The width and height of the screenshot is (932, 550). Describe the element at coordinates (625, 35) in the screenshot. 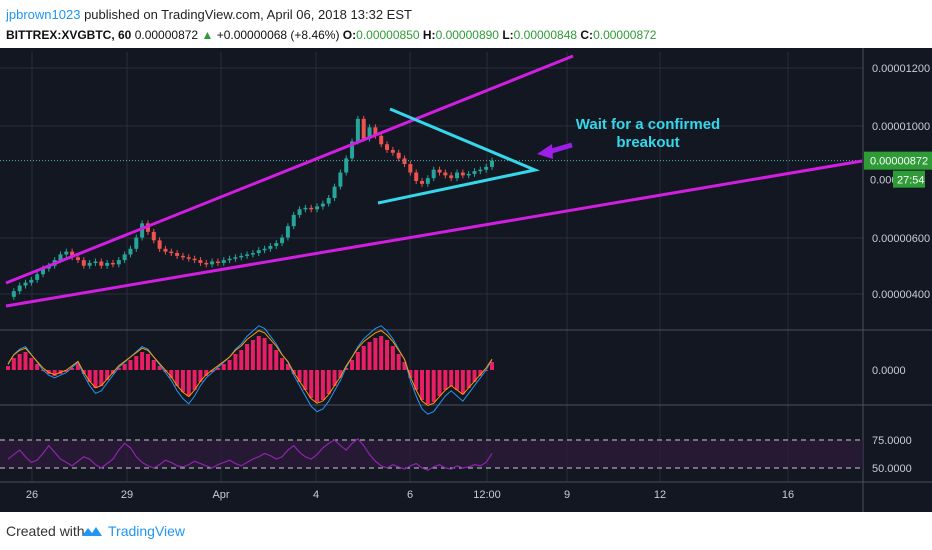

I see `close-value: 0.00000872` at that location.